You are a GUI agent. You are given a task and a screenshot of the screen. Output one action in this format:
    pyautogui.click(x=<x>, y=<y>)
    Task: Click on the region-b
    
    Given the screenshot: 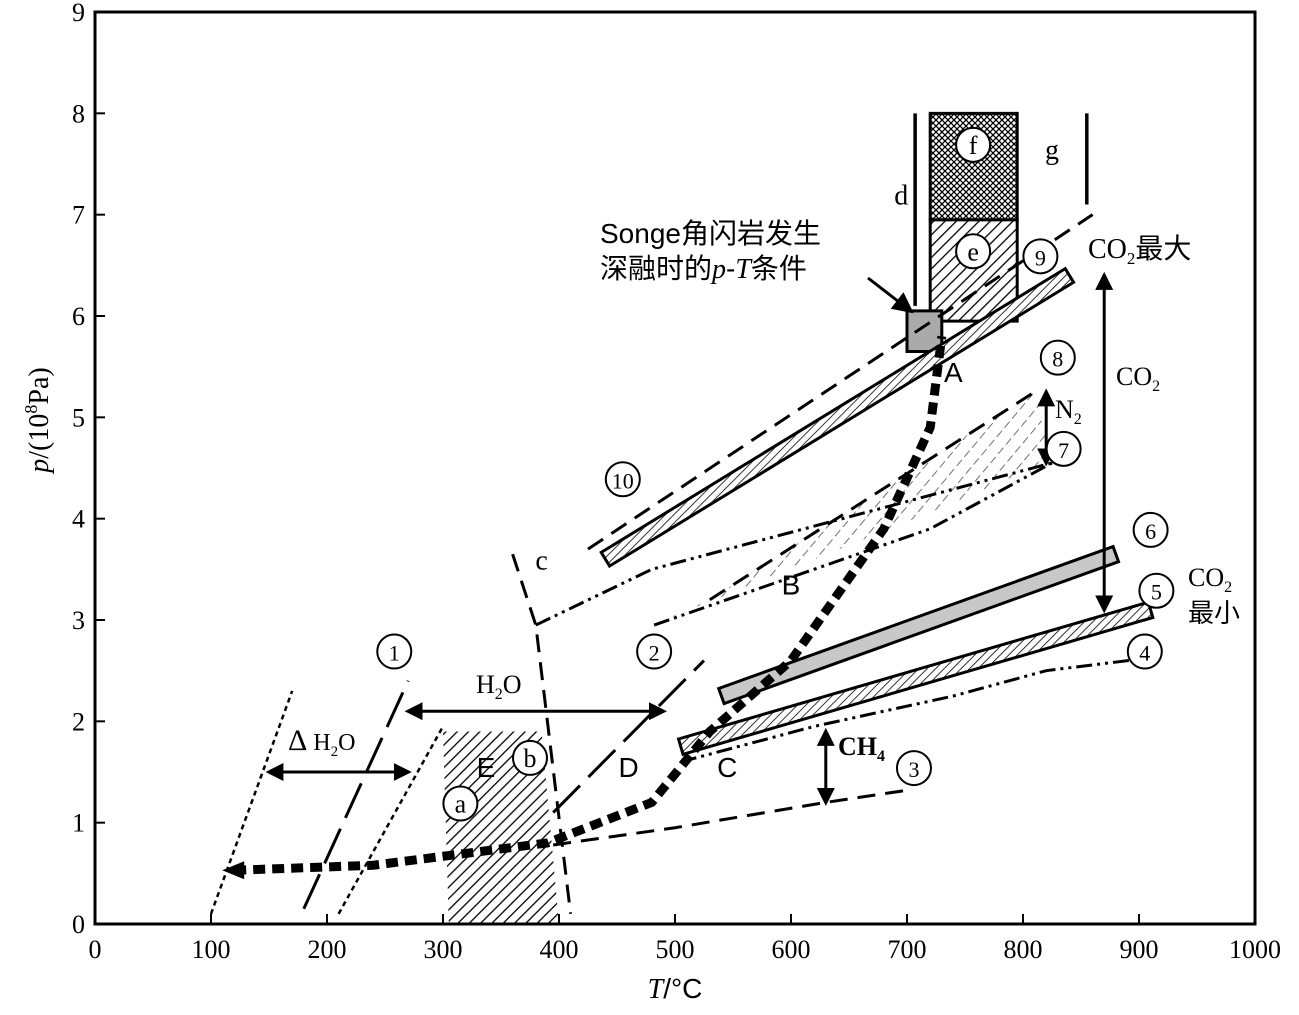 What is the action you would take?
    pyautogui.click(x=851, y=509)
    